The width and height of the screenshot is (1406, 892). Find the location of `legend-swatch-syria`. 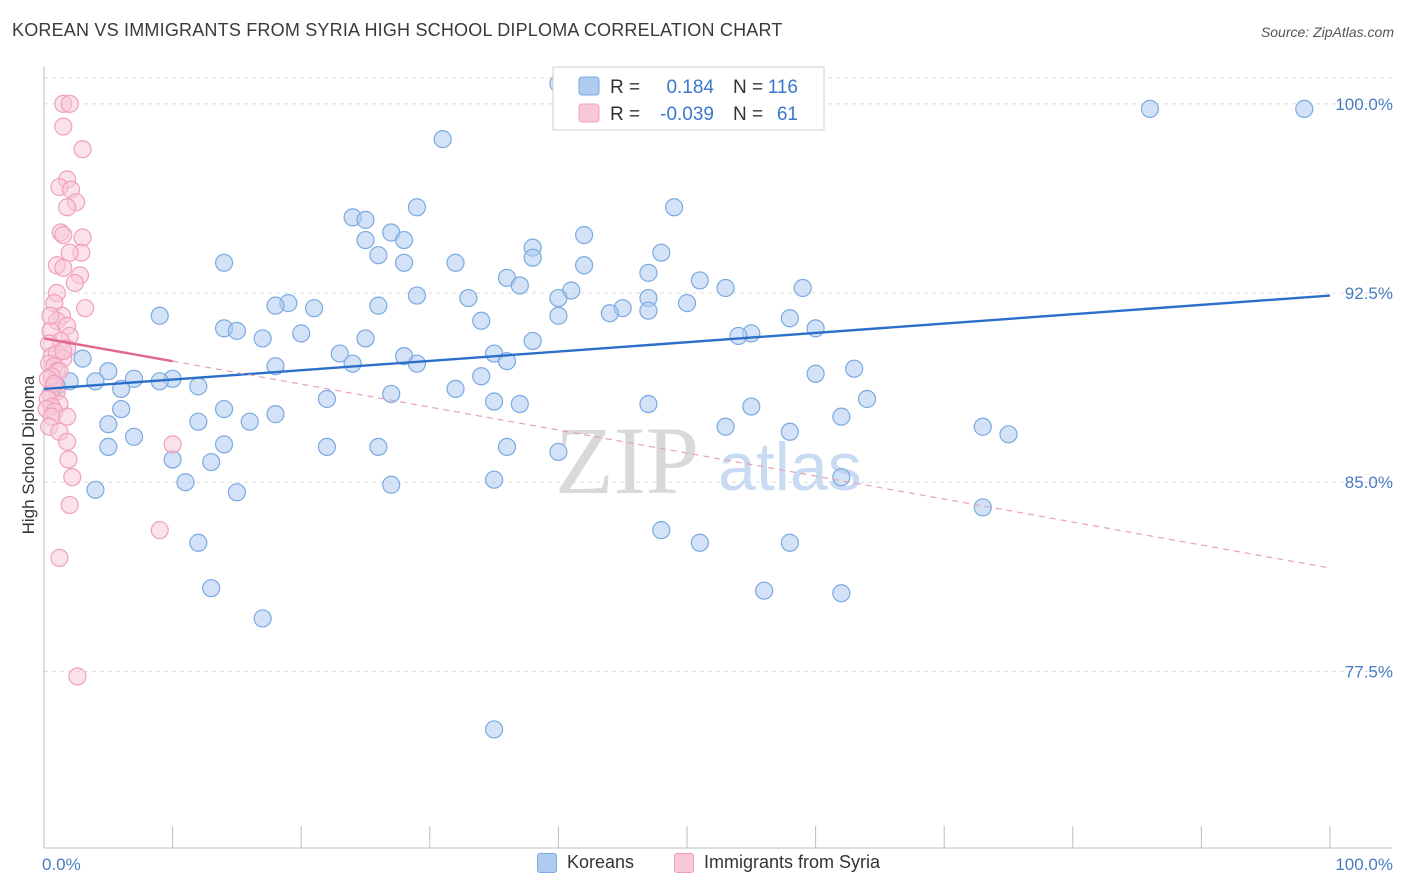

legend-swatch-syria is located at coordinates (589, 113).